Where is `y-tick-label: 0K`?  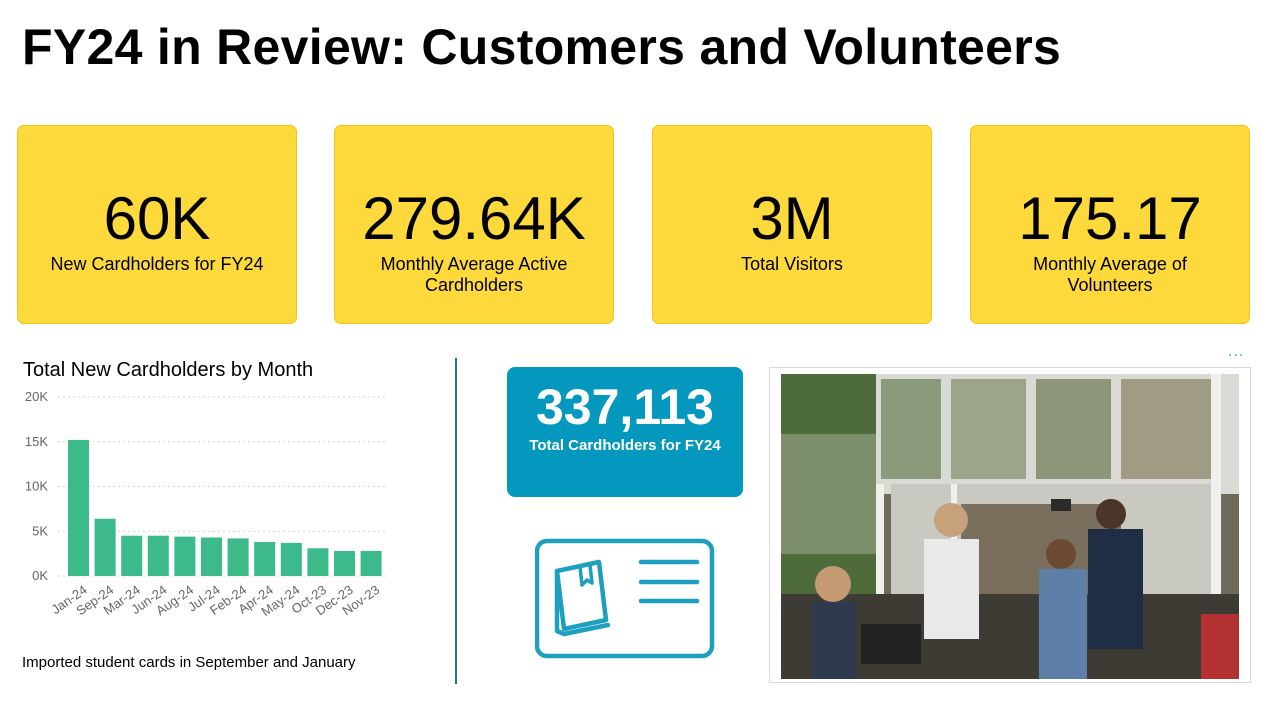
y-tick-label: 0K is located at coordinates (40, 575).